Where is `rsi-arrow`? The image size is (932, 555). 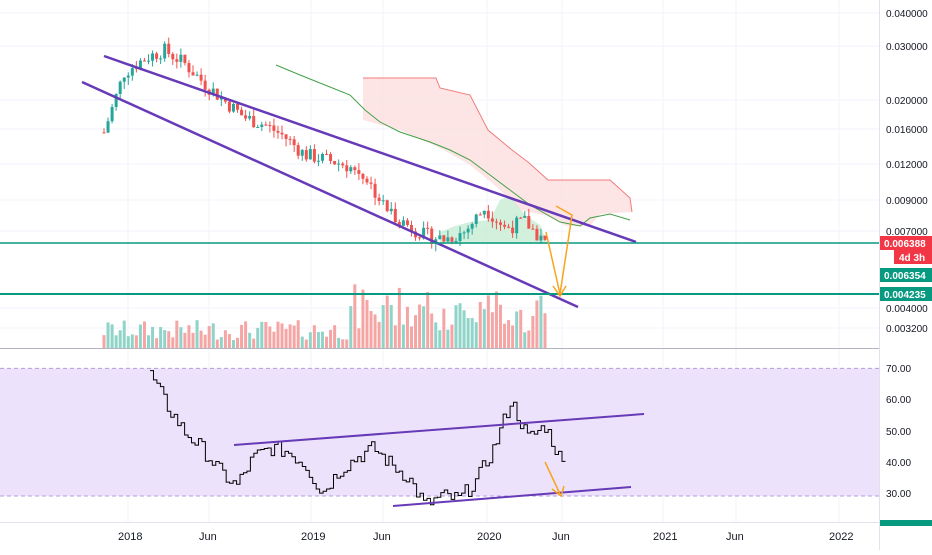 rsi-arrow is located at coordinates (552, 478).